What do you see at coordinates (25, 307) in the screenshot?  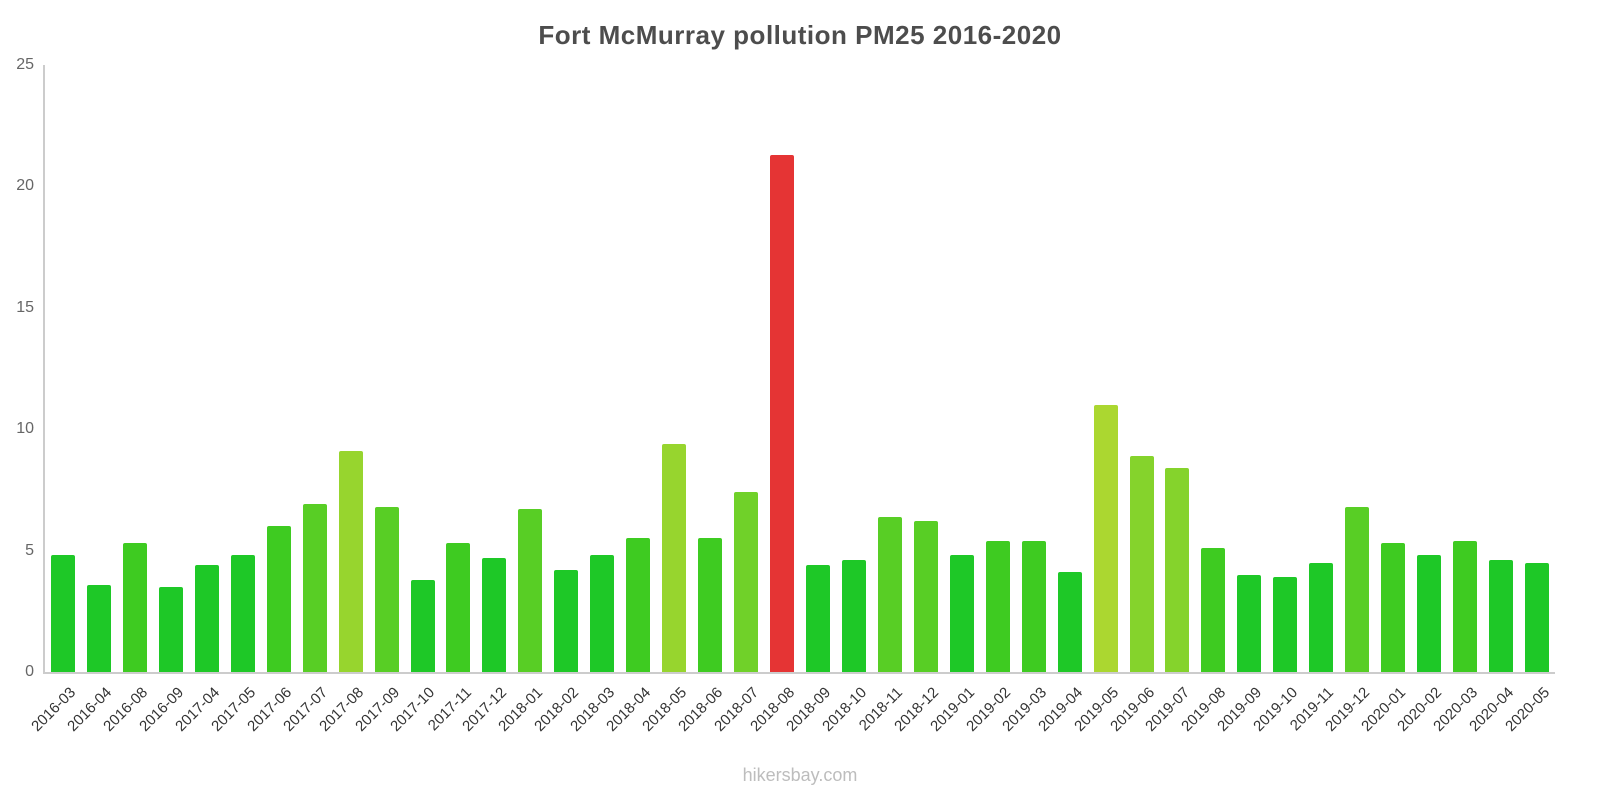 I see `y-tick-label: 15` at bounding box center [25, 307].